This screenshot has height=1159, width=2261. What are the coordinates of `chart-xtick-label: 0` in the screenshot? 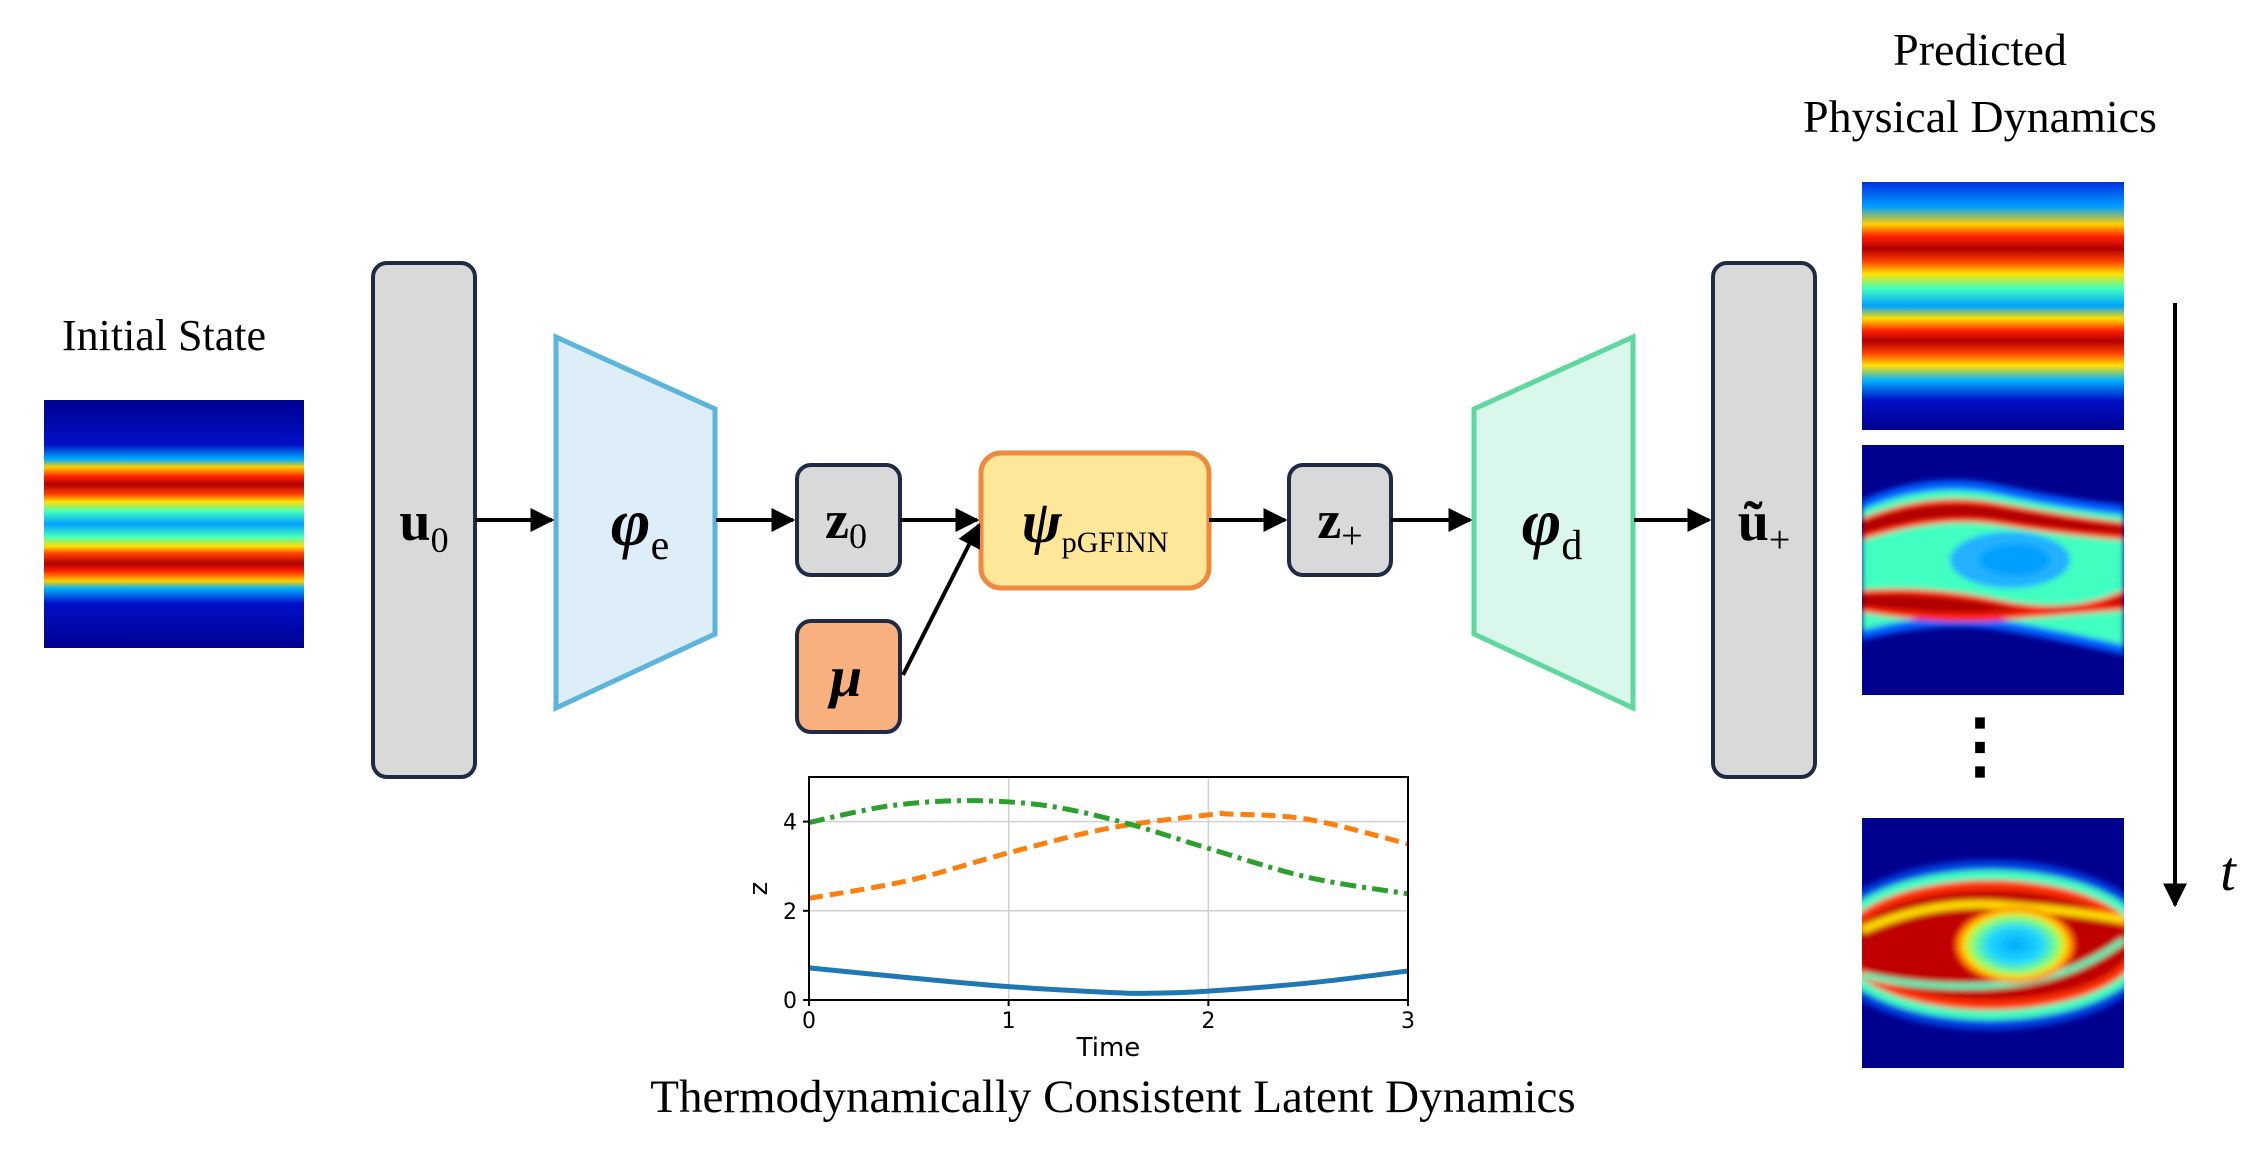 It's located at (809, 1021).